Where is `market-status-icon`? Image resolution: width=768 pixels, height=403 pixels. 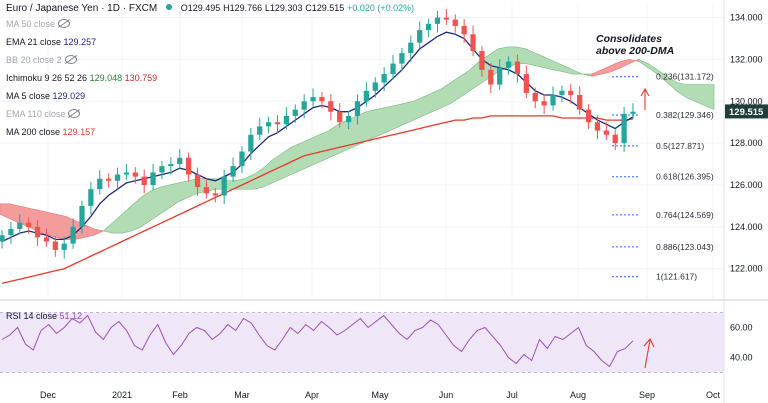
market-status-icon is located at coordinates (168, 7).